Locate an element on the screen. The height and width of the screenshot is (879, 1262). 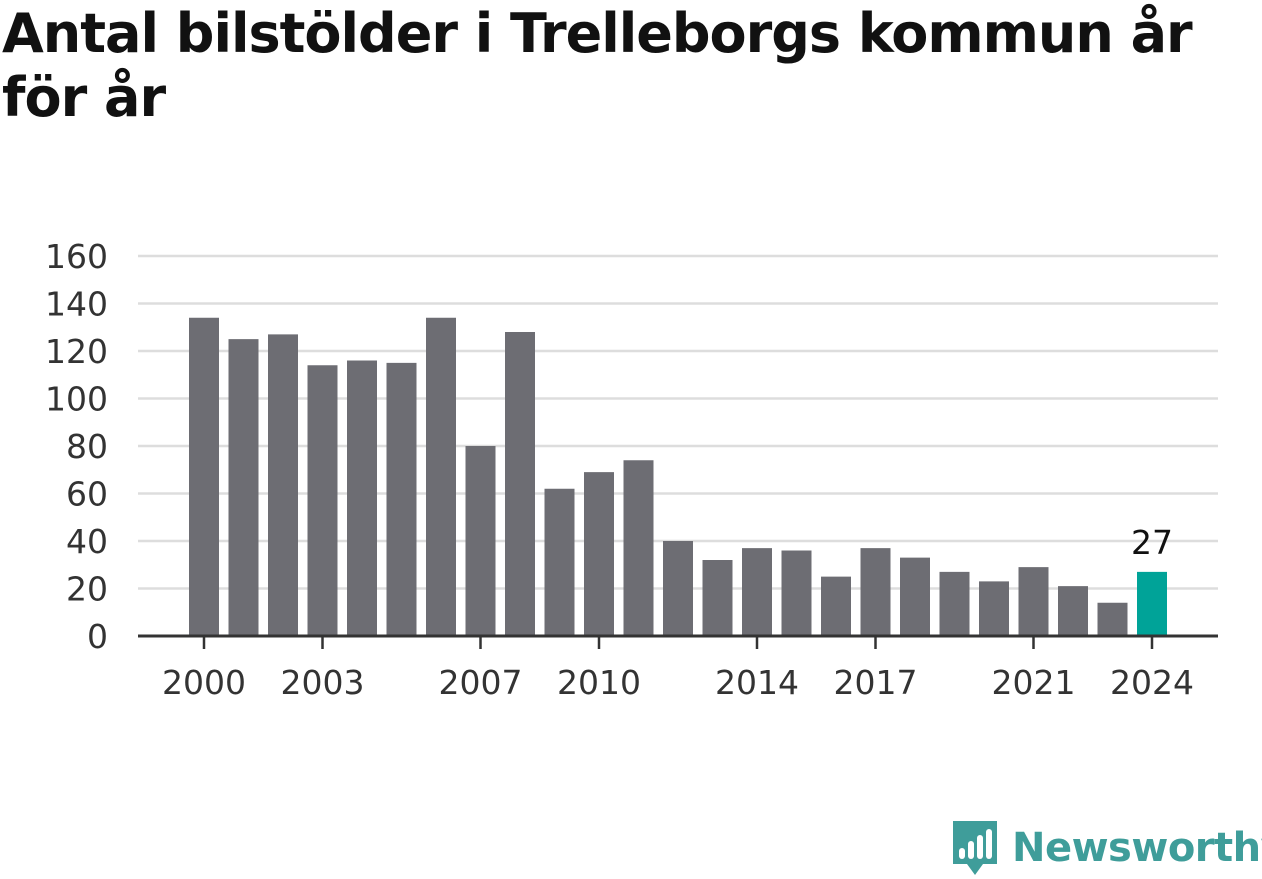
y-tick-label: 80 is located at coordinates (87, 446).